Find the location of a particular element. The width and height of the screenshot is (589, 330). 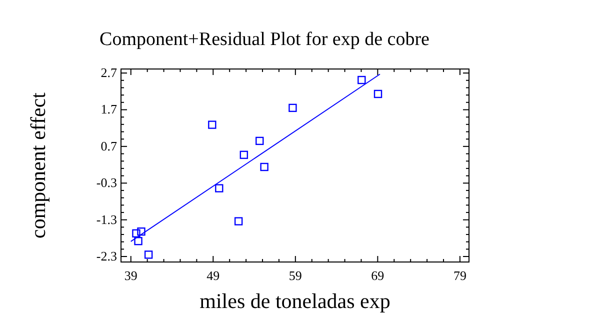

chart-title: Component+Residual Plot for exp de cobre is located at coordinates (265, 39).